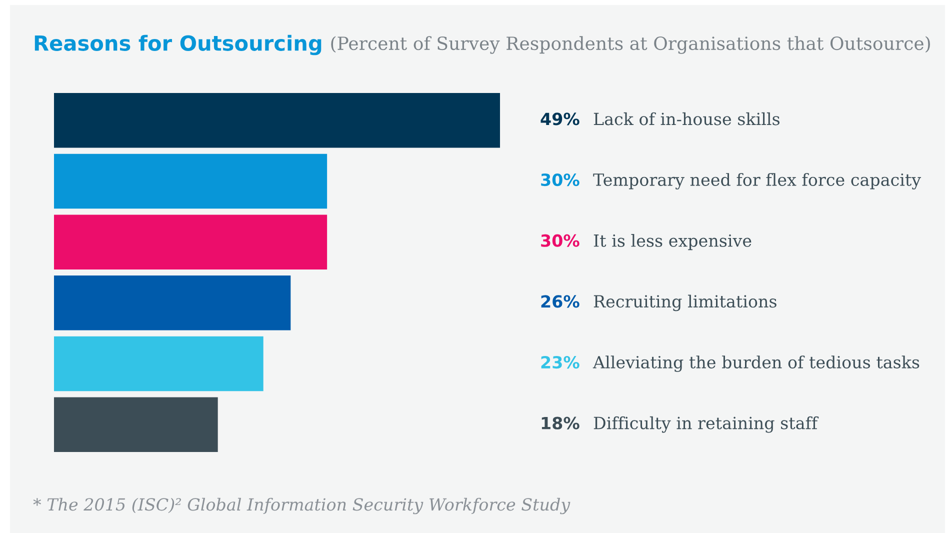 The height and width of the screenshot is (533, 950). Describe the element at coordinates (706, 424) in the screenshot. I see `y-tick-label: Difficulty in retaining staff` at that location.